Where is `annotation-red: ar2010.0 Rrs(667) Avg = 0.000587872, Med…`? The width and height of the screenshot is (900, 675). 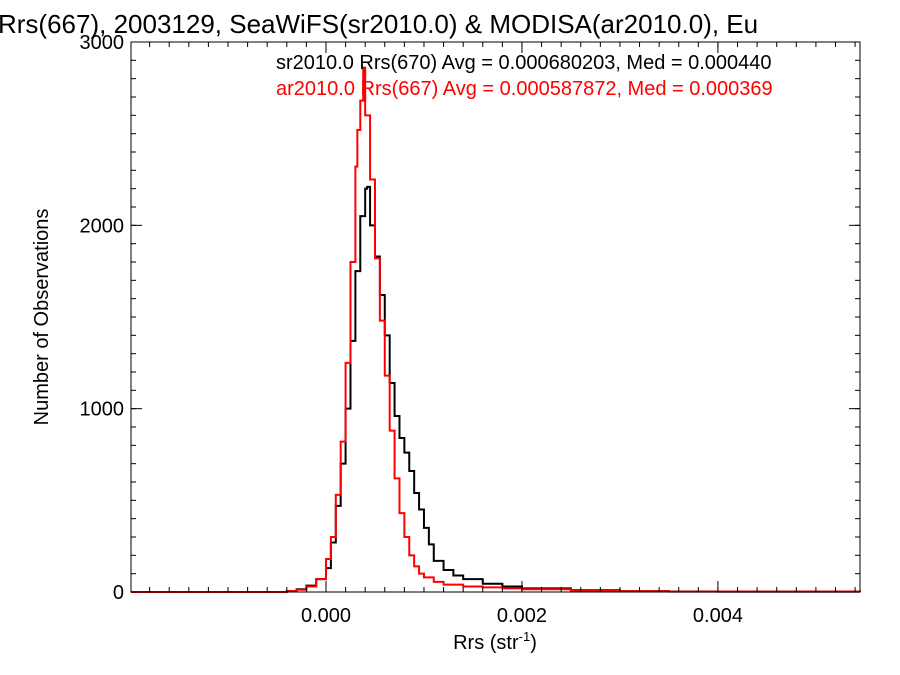 annotation-red: ar2010.0 Rrs(667) Avg = 0.000587872, Med… is located at coordinates (524, 89).